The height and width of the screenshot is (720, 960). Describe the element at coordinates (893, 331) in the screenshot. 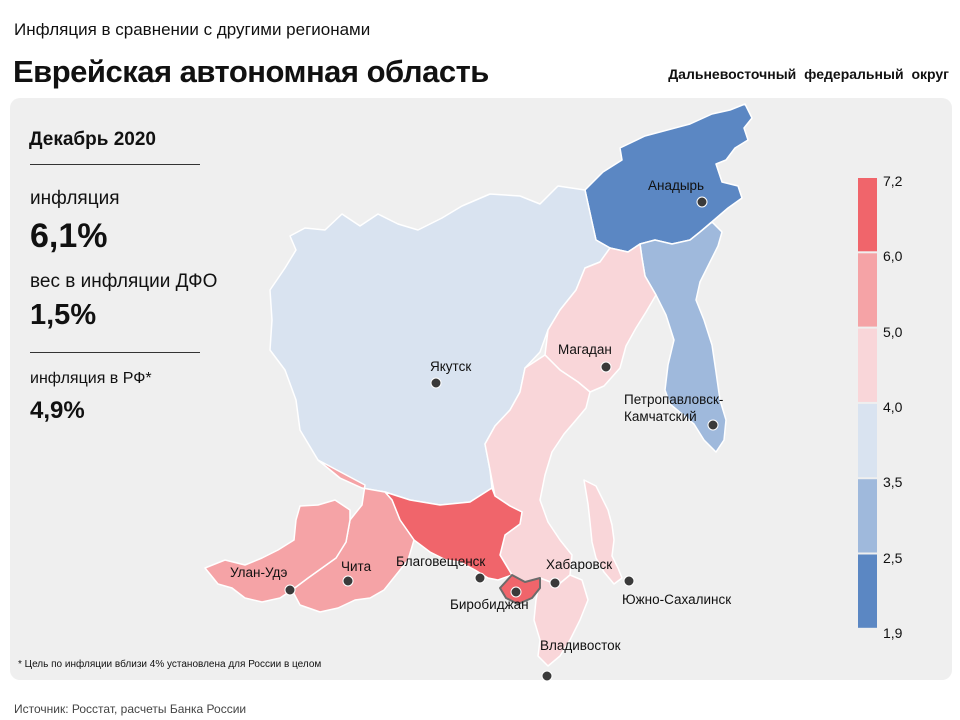

I see `legend-tick-label: 5,0` at that location.